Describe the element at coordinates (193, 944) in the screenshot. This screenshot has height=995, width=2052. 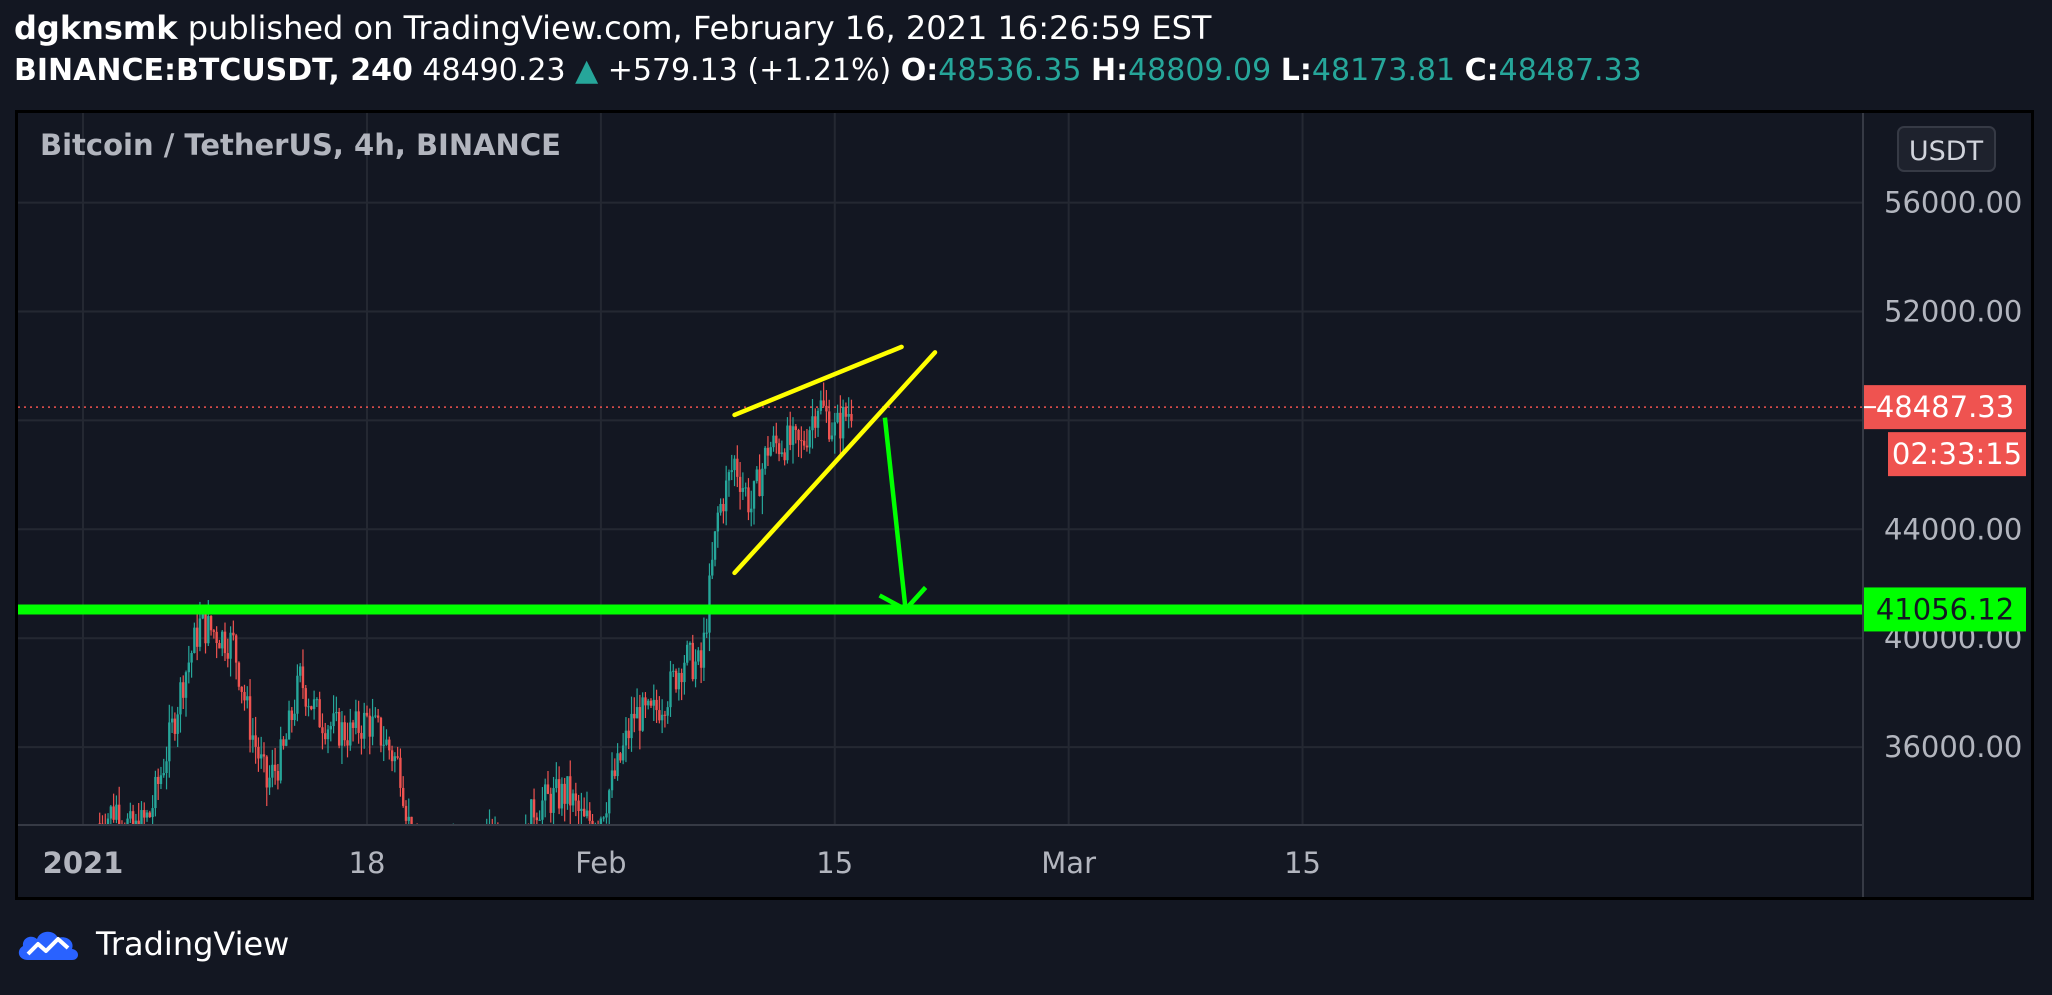
I see `tradingview-brand: TradingView` at that location.